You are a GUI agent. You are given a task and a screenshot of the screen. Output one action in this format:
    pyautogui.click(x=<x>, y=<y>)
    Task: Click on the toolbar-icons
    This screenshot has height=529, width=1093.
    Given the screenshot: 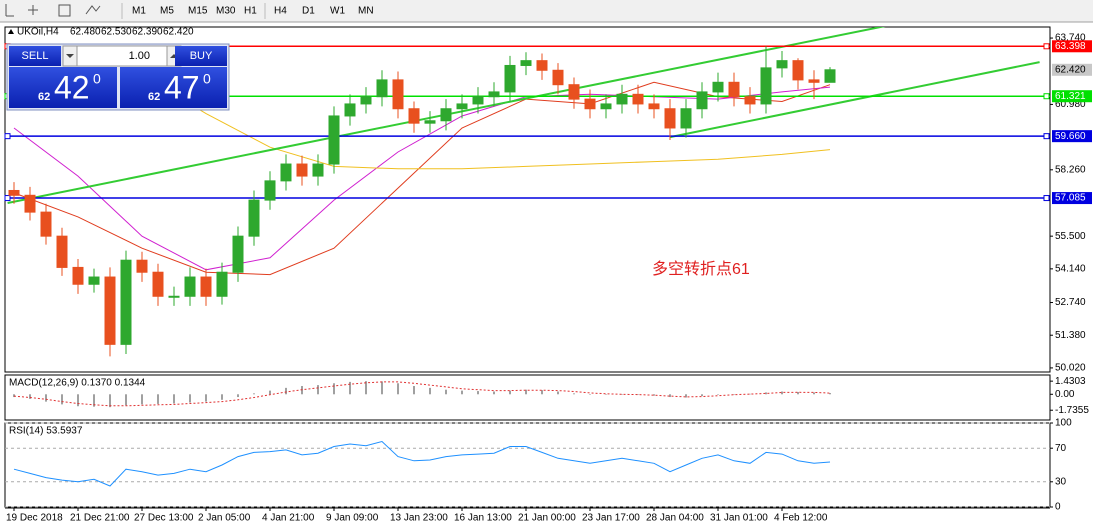 What is the action you would take?
    pyautogui.click(x=64, y=11)
    